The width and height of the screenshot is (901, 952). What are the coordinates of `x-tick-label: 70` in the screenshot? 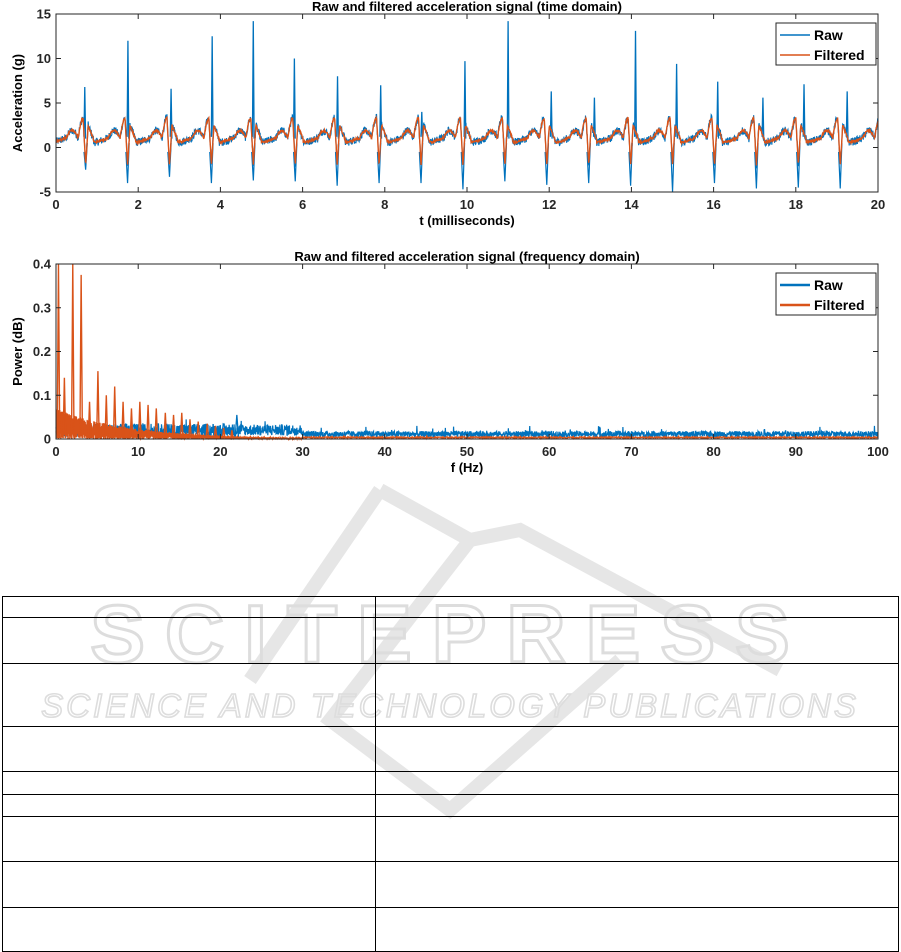 It's located at (631, 451).